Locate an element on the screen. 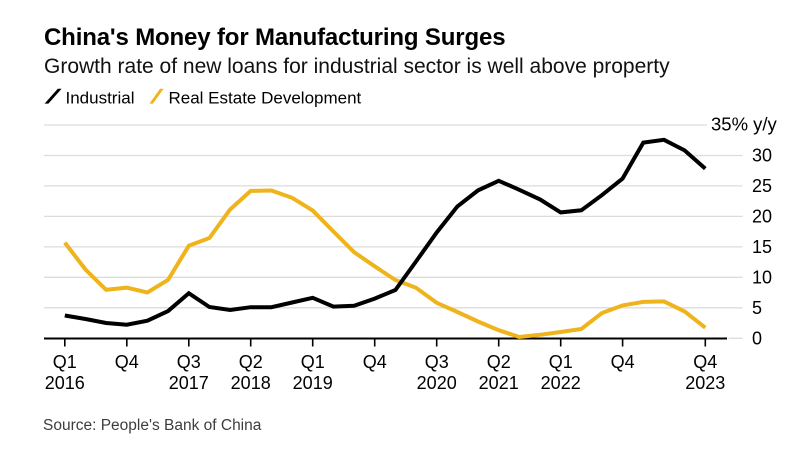 This screenshot has height=449, width=800. svg-text: 15 is located at coordinates (762, 247).